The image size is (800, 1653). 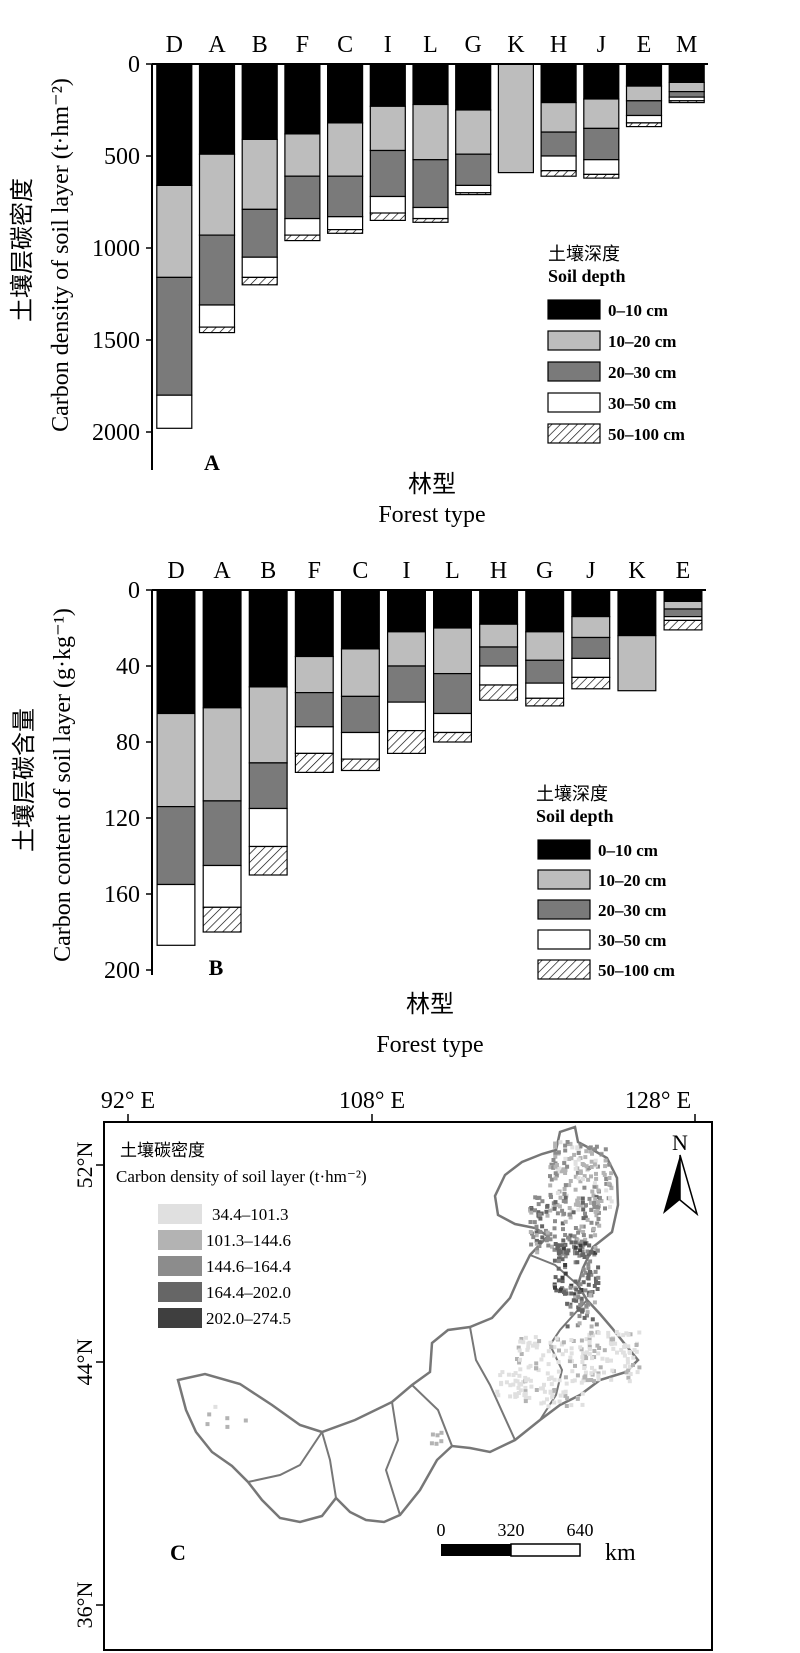 What do you see at coordinates (212, 462) in the screenshot?
I see `panel-a-label: A` at bounding box center [212, 462].